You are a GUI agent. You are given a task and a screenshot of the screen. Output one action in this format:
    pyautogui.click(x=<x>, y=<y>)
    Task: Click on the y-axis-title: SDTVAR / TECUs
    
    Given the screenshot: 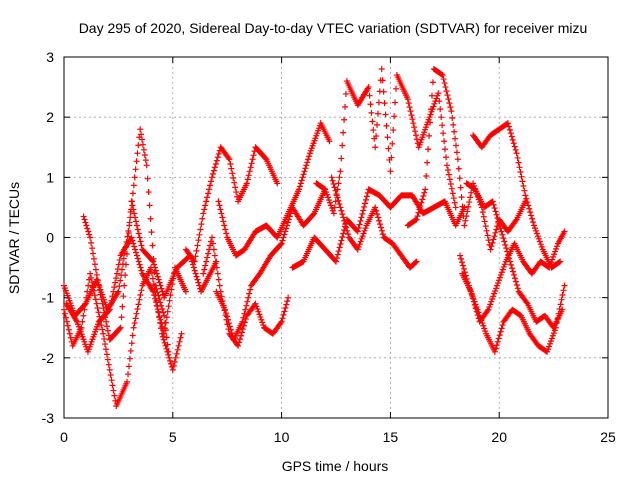 What is the action you would take?
    pyautogui.click(x=14, y=238)
    